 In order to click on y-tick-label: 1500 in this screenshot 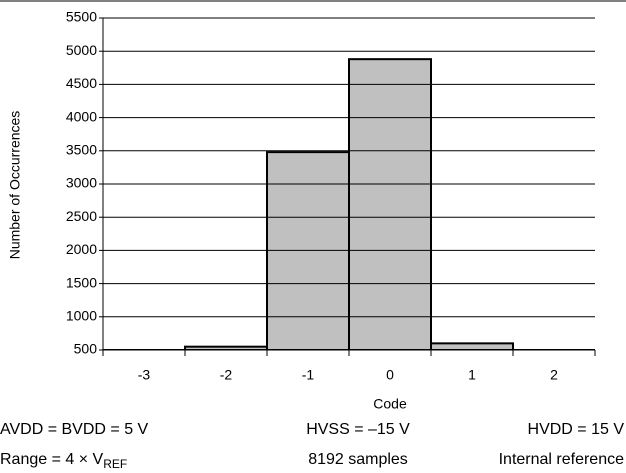, I will do `click(81, 282)`.